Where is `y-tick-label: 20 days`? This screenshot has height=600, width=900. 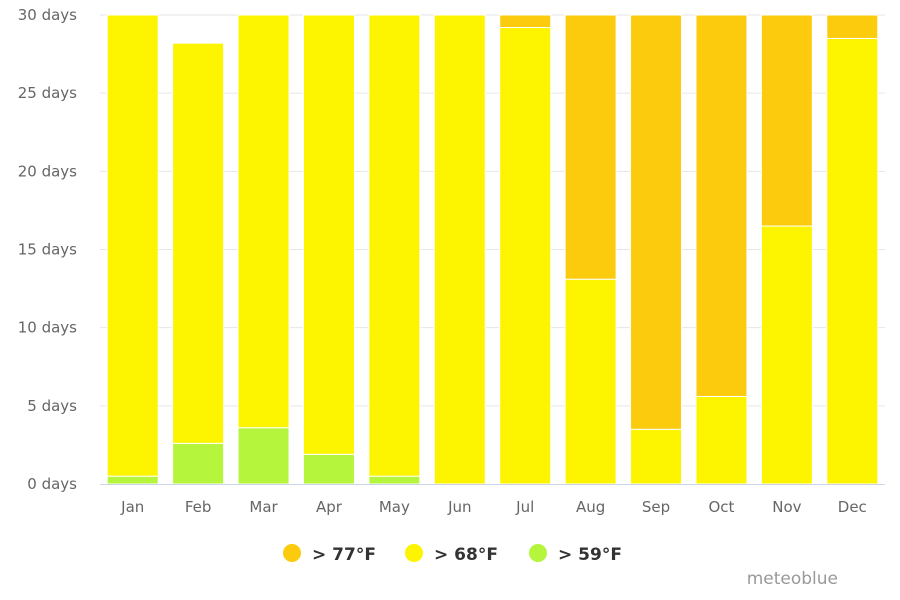
y-tick-label: 20 days is located at coordinates (47, 171).